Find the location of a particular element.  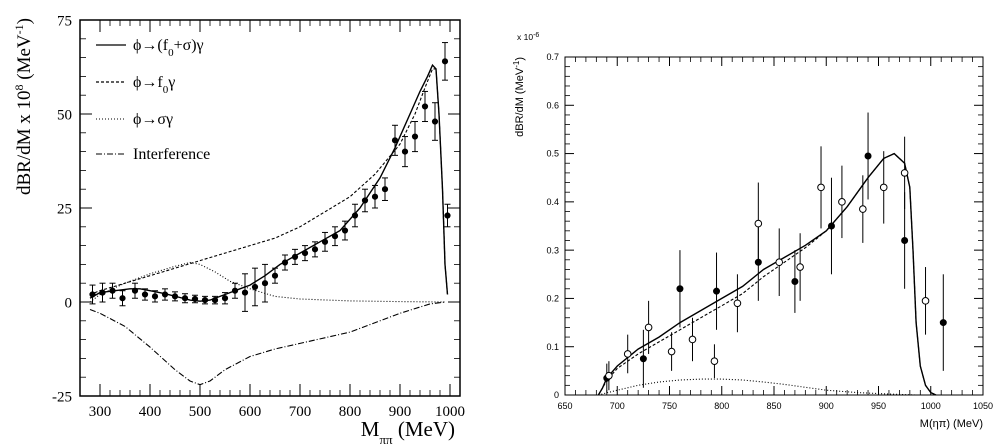

series-line-dashdot is located at coordinates (267, 343).